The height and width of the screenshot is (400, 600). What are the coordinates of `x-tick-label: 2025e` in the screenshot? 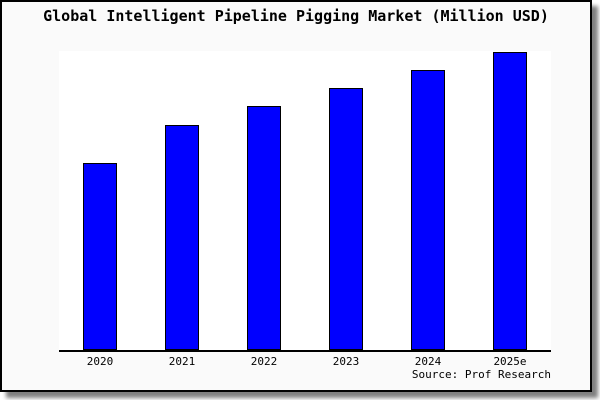 It's located at (510, 361).